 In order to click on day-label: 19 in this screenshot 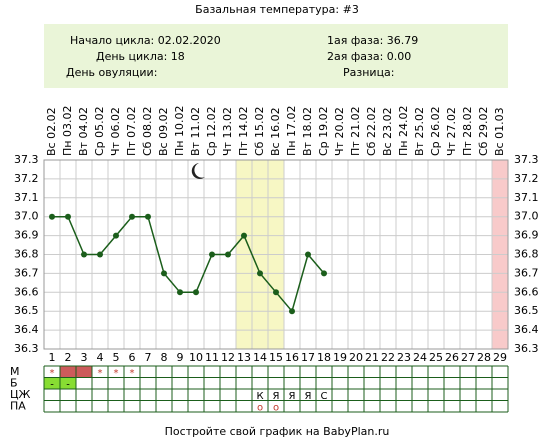, I will do `click(340, 357)`.